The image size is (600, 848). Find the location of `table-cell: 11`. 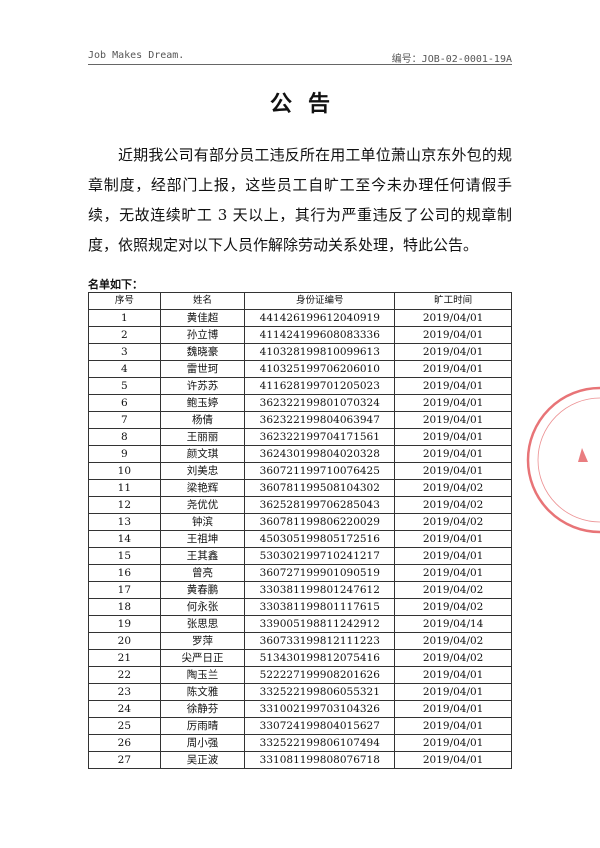

table-cell: 11 is located at coordinates (124, 488).